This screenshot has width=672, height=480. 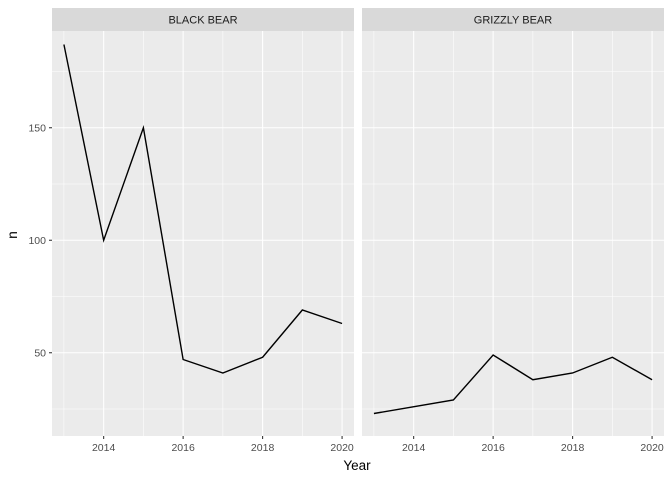 I want to click on facet-strip-label: GRIZZLY BEAR, so click(x=513, y=21).